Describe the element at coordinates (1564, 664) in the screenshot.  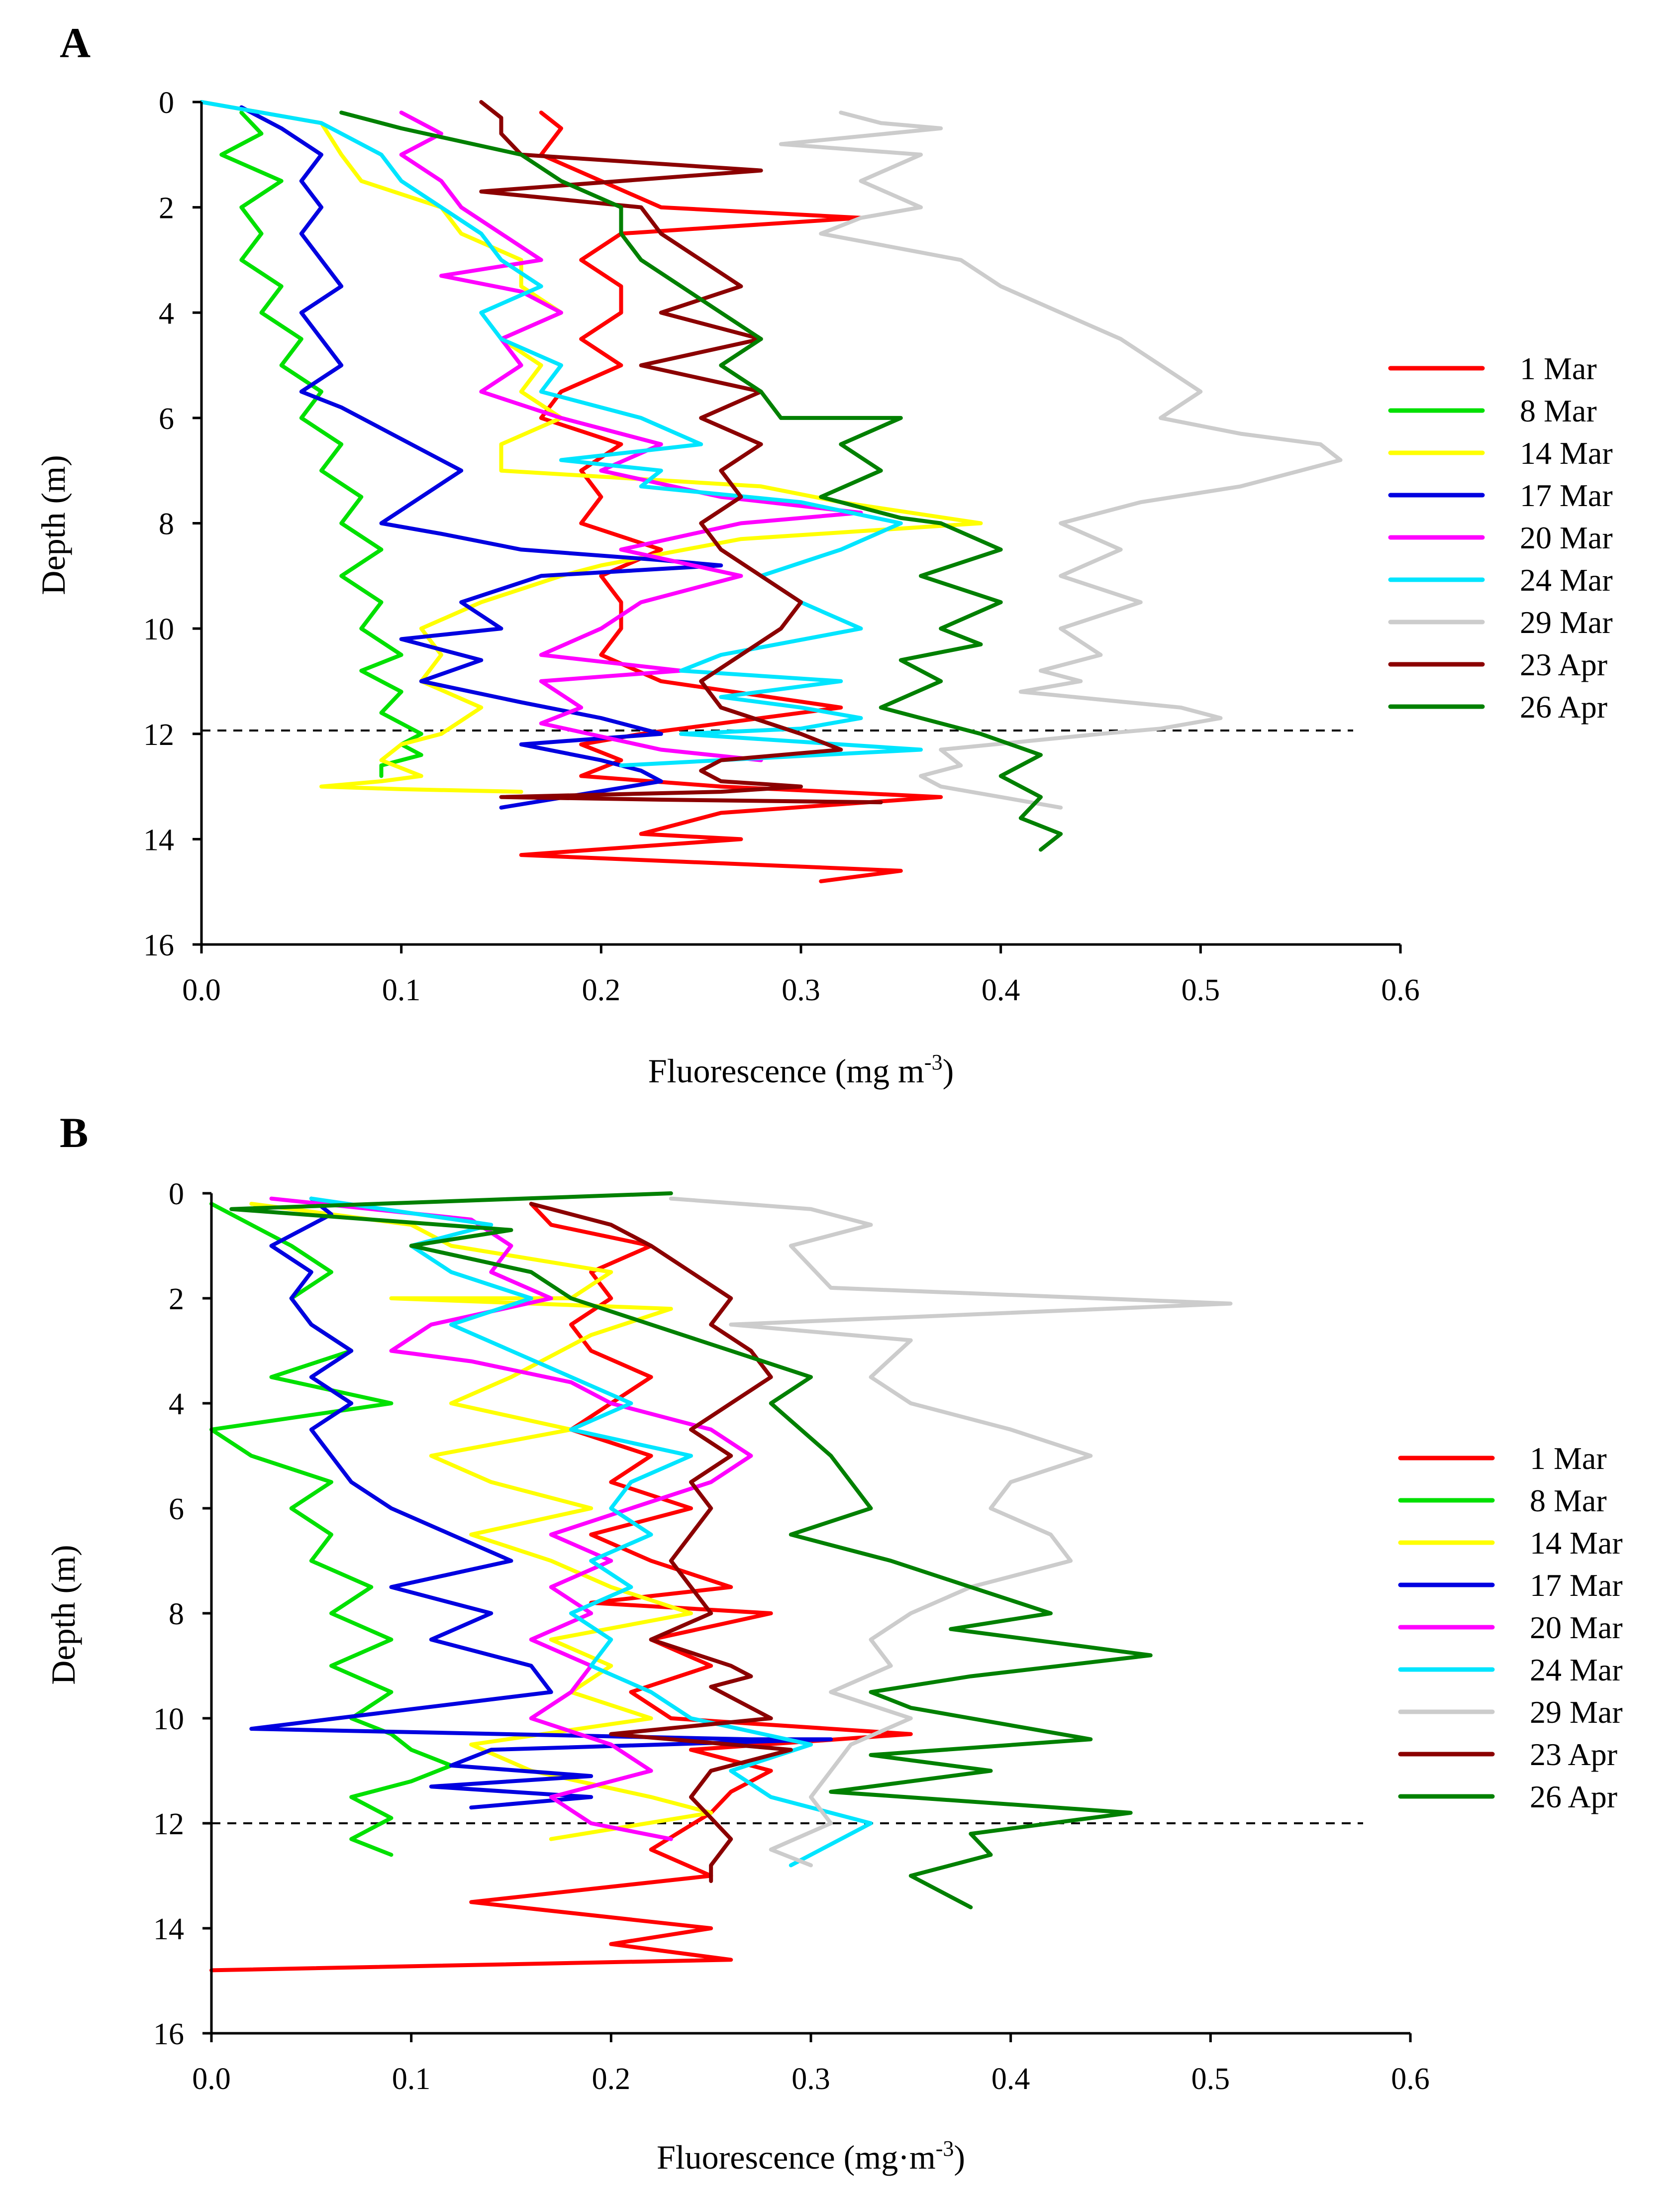
I see `legend-label-a-23-apr: 23 Apr` at that location.